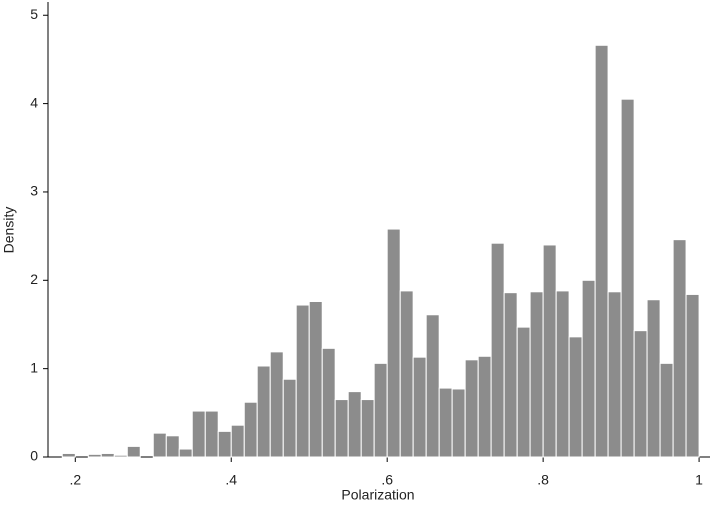 Image resolution: width=714 pixels, height=506 pixels. What do you see at coordinates (75, 480) in the screenshot?
I see `x-tick-label: .2` at bounding box center [75, 480].